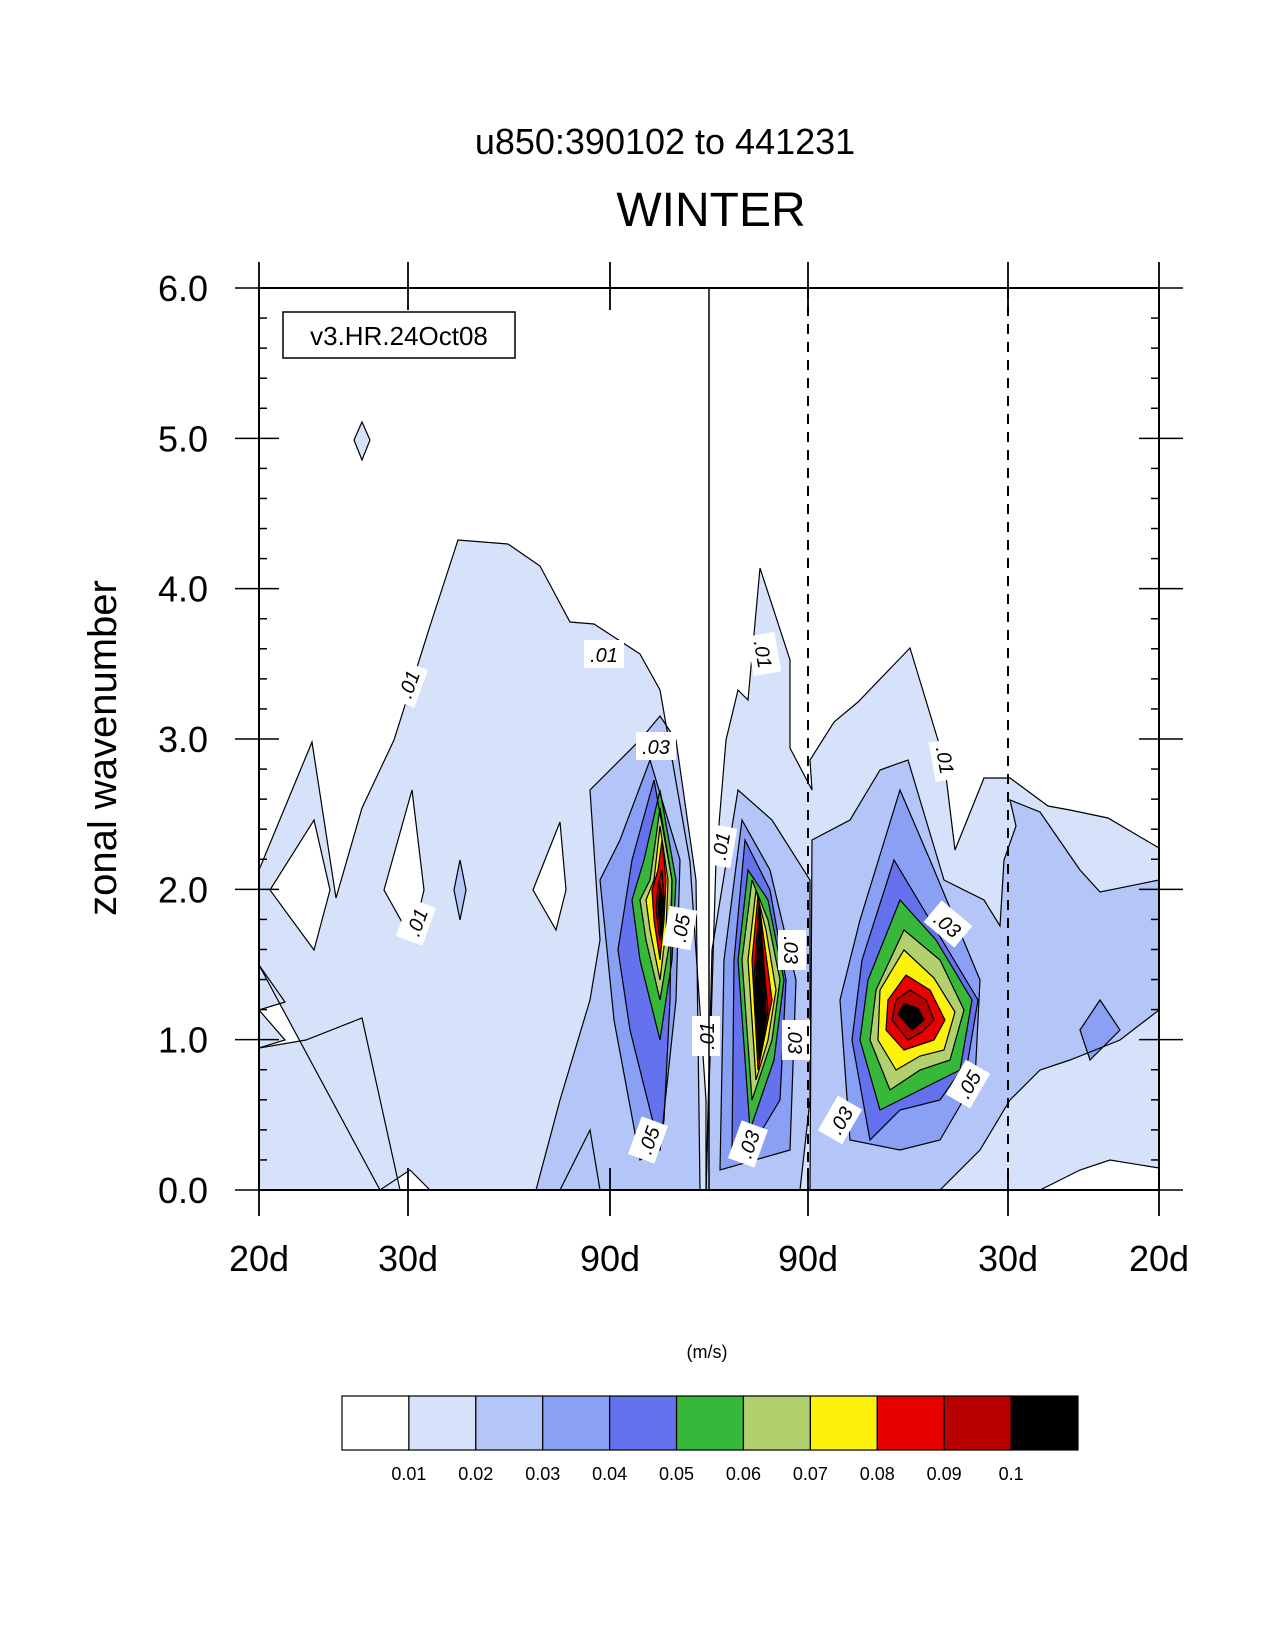 The image size is (1275, 1650). What do you see at coordinates (183, 1190) in the screenshot?
I see `y-tick-label: 0.0` at bounding box center [183, 1190].